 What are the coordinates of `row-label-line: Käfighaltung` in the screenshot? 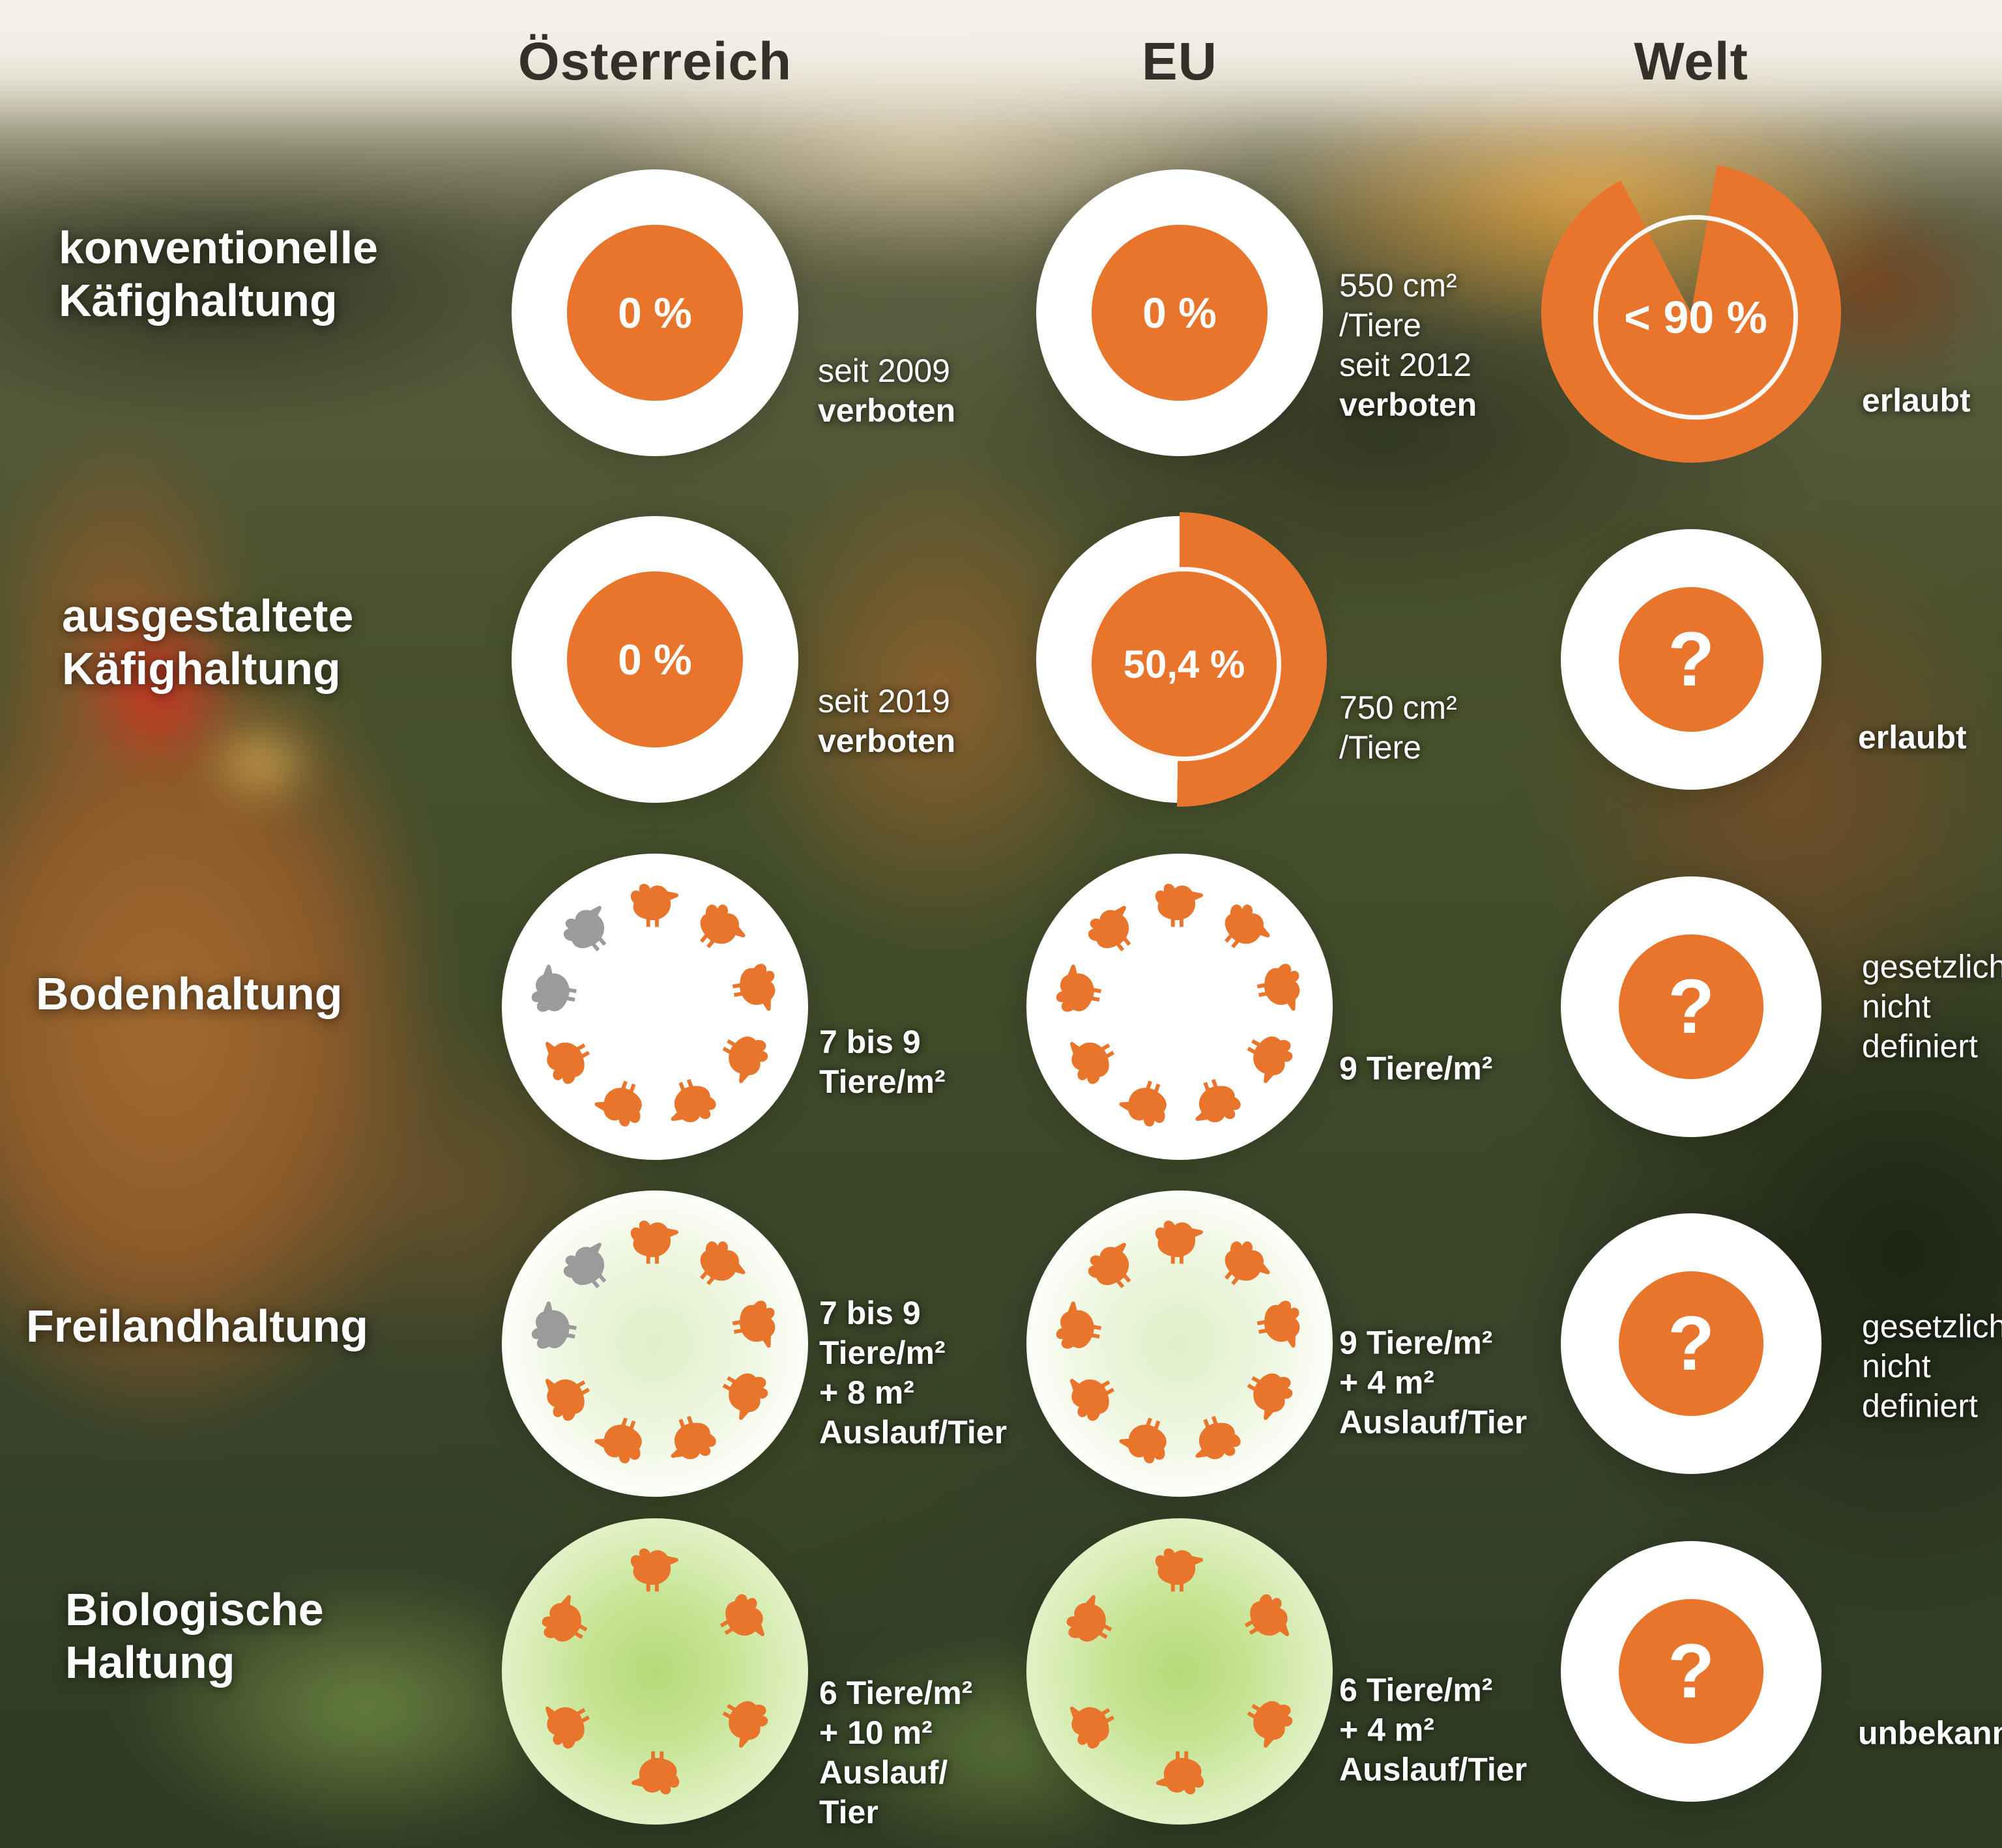 It's located at (198, 300).